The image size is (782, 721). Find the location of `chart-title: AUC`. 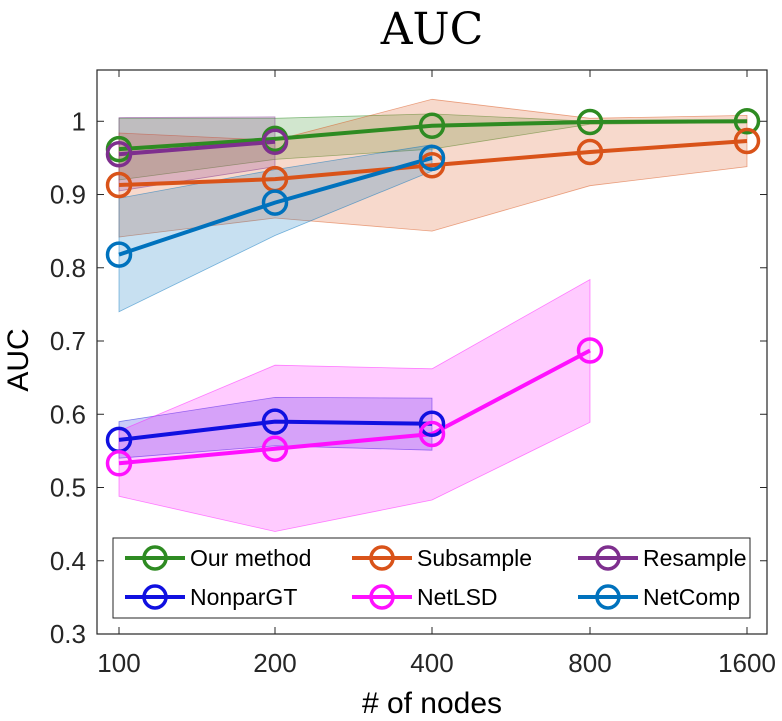

chart-title: AUC is located at coordinates (432, 29).